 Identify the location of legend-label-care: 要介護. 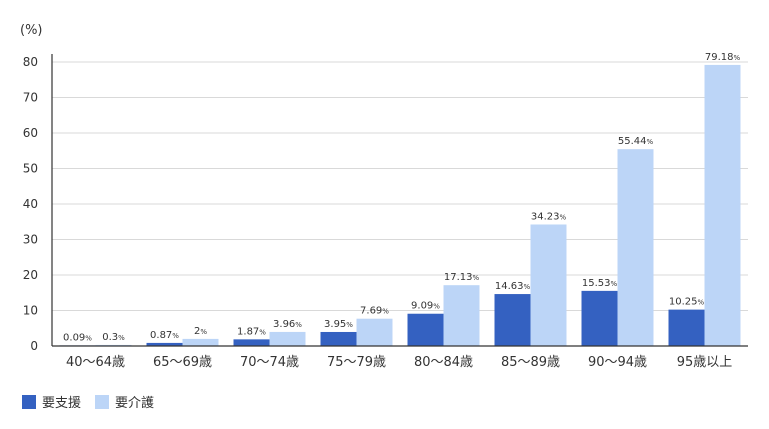
(135, 403).